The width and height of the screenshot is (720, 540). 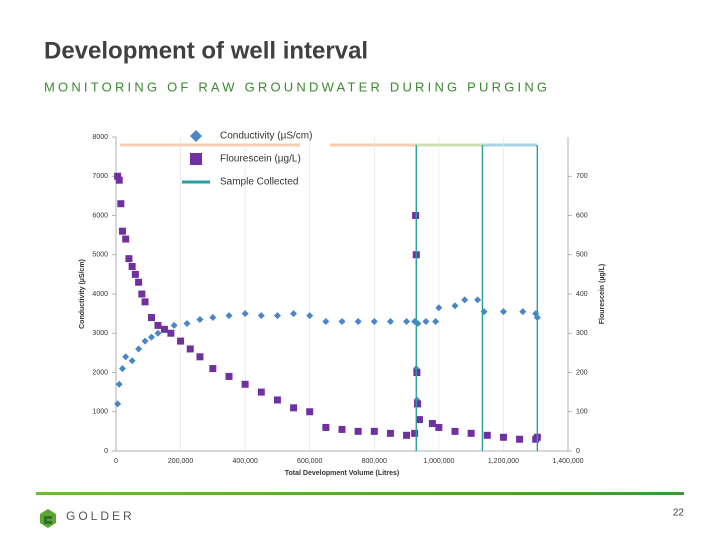 I want to click on logo, so click(x=48, y=518).